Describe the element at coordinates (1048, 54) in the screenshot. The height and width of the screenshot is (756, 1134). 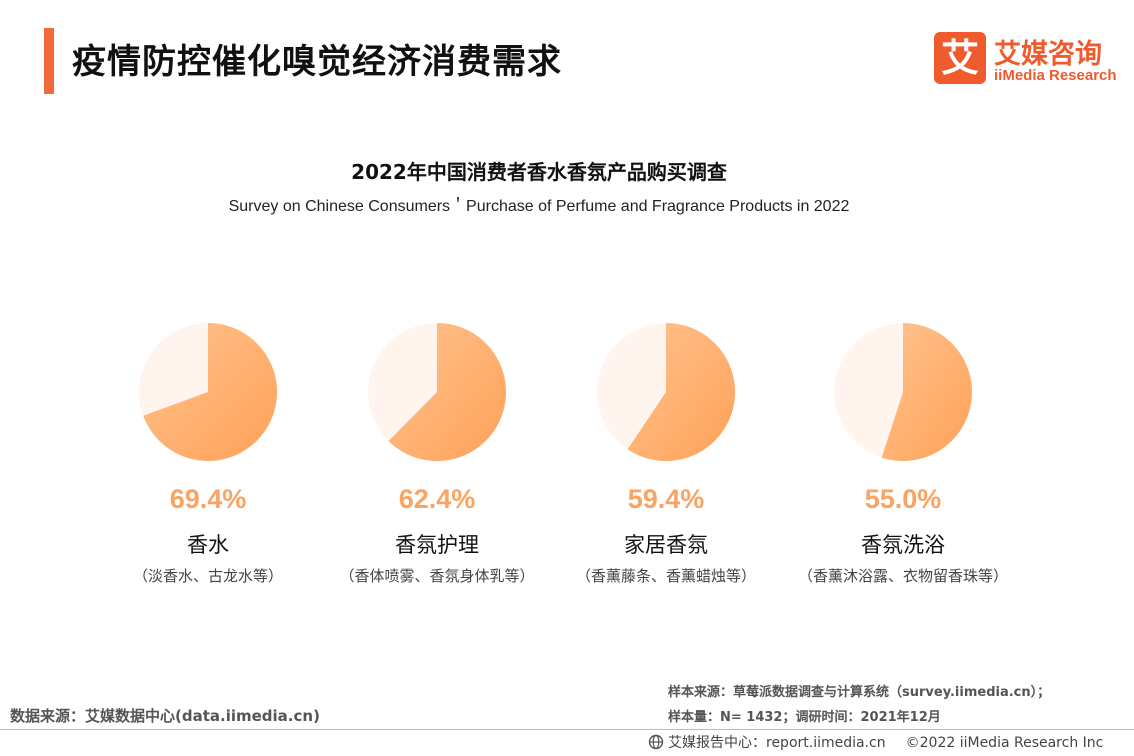
I see `logo-name-cn: 艾媒咨询` at that location.